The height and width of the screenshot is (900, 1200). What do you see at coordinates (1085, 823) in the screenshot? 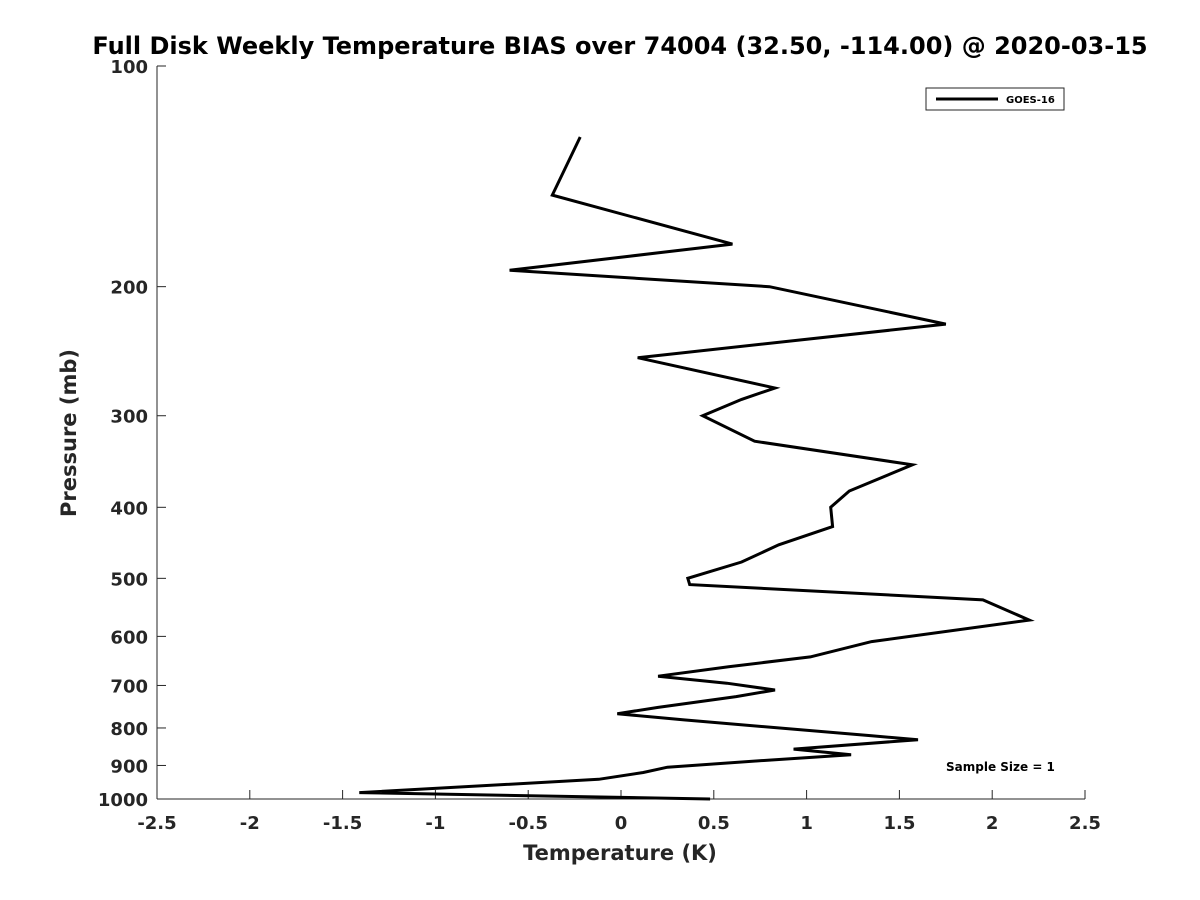
I see `x-tick-label: 2.5` at bounding box center [1085, 823].